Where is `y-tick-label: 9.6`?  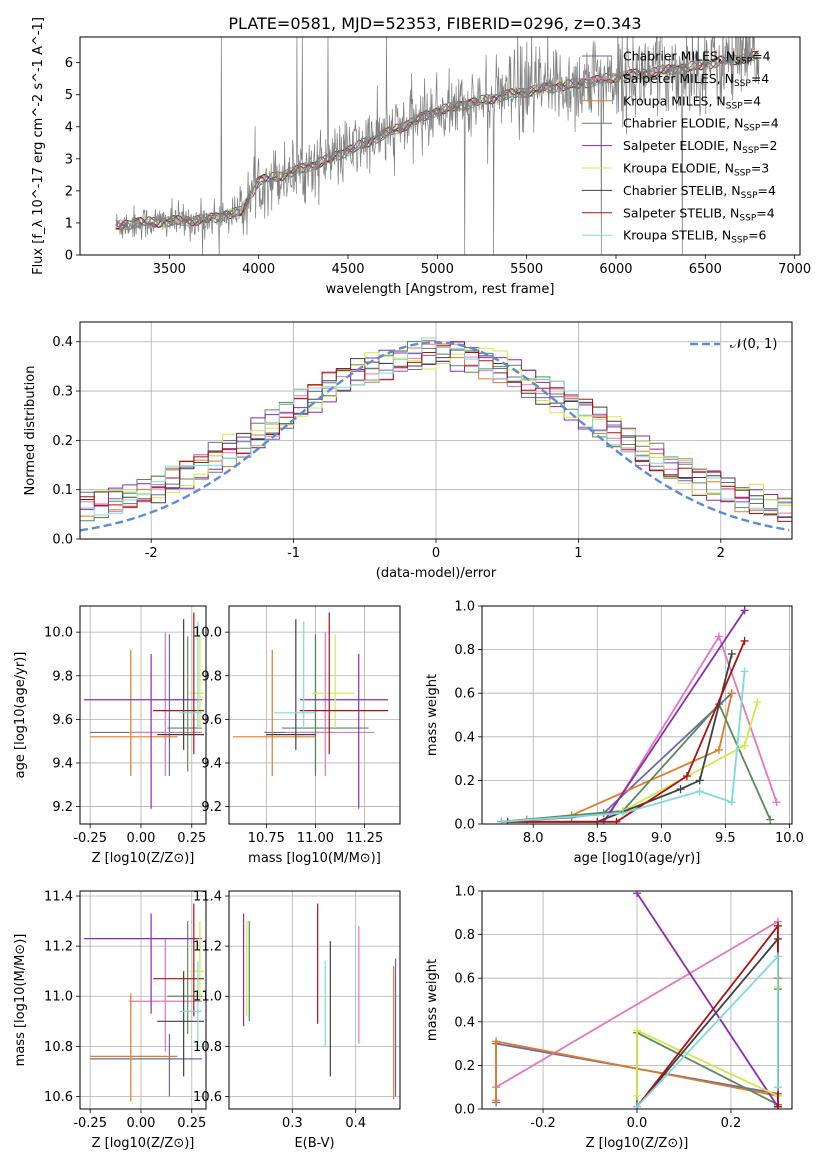
y-tick-label: 9.6 is located at coordinates (211, 720).